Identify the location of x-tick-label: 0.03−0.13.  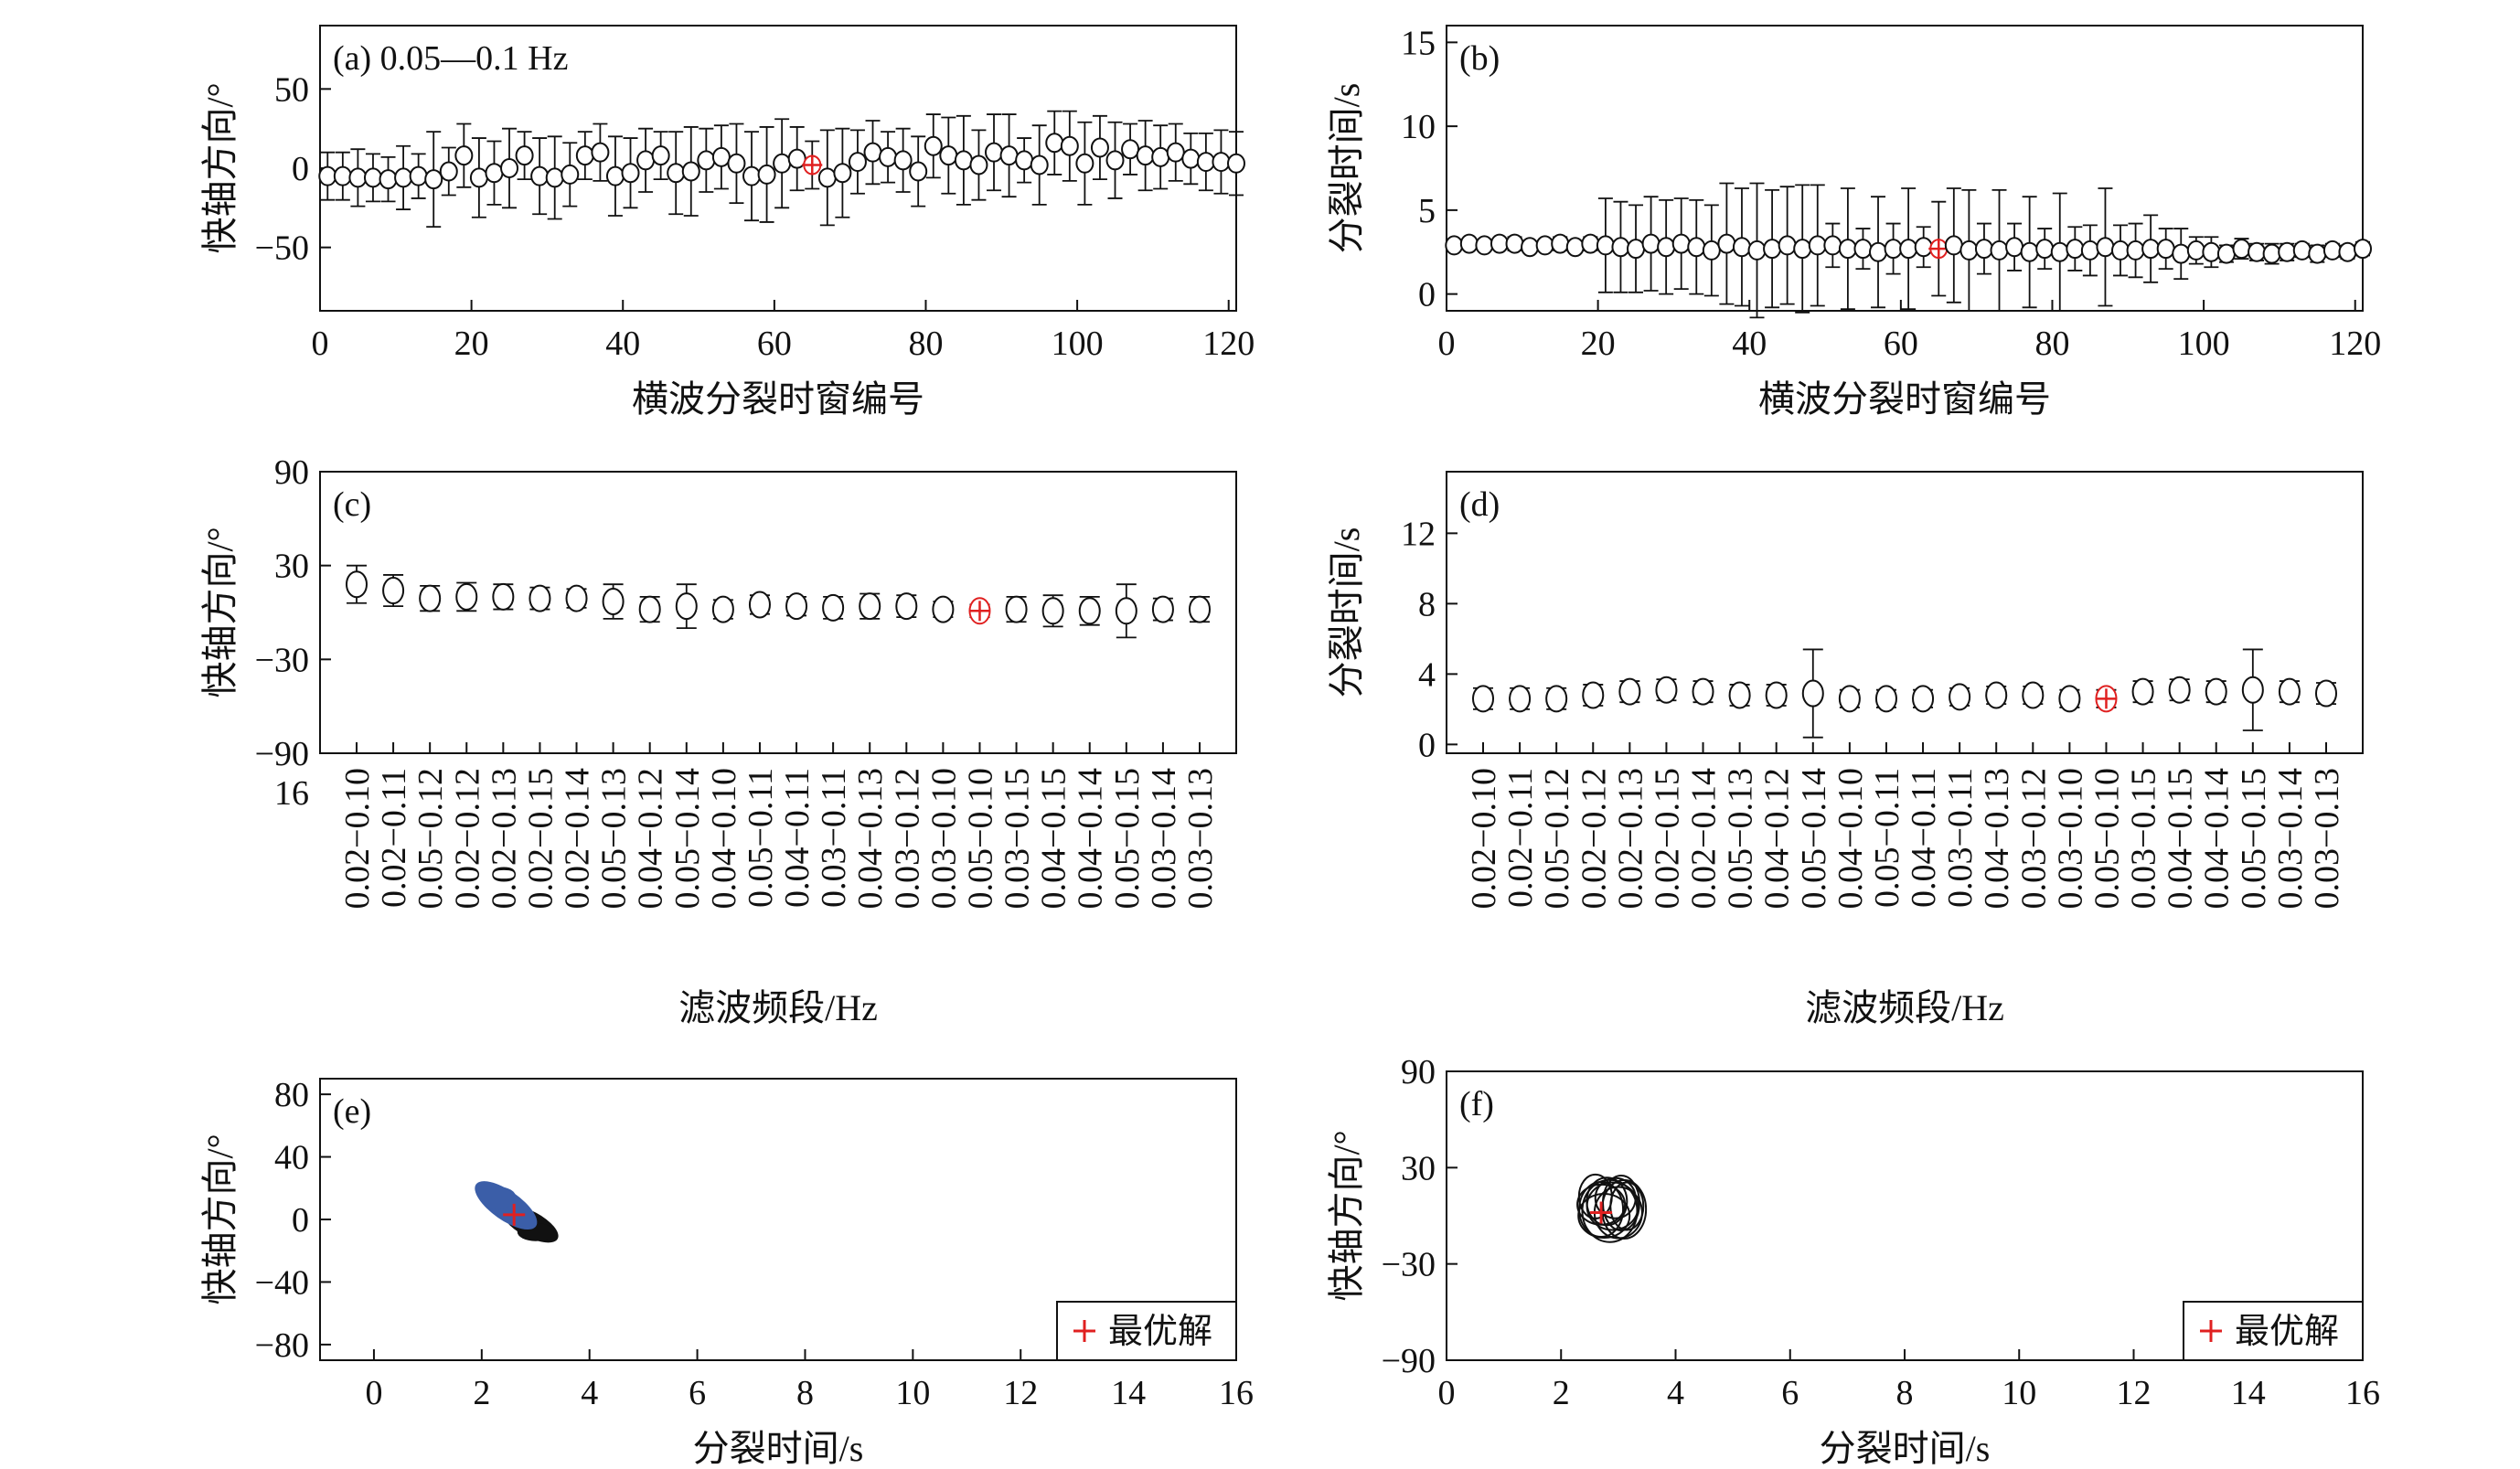
(2327, 838).